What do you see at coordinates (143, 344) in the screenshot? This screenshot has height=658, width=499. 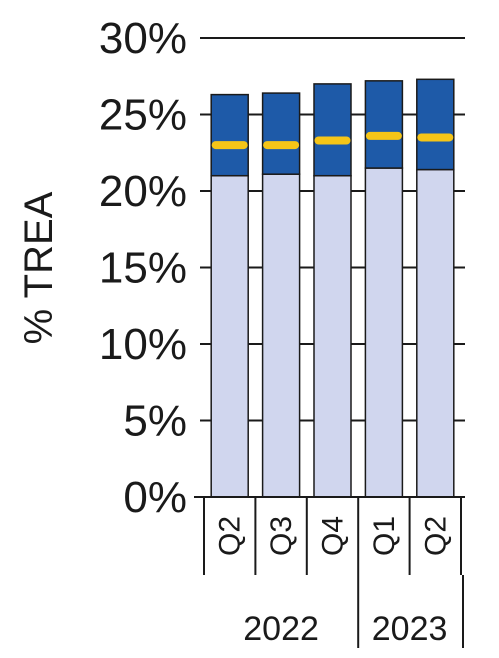 I see `y-tick-label: 10%` at bounding box center [143, 344].